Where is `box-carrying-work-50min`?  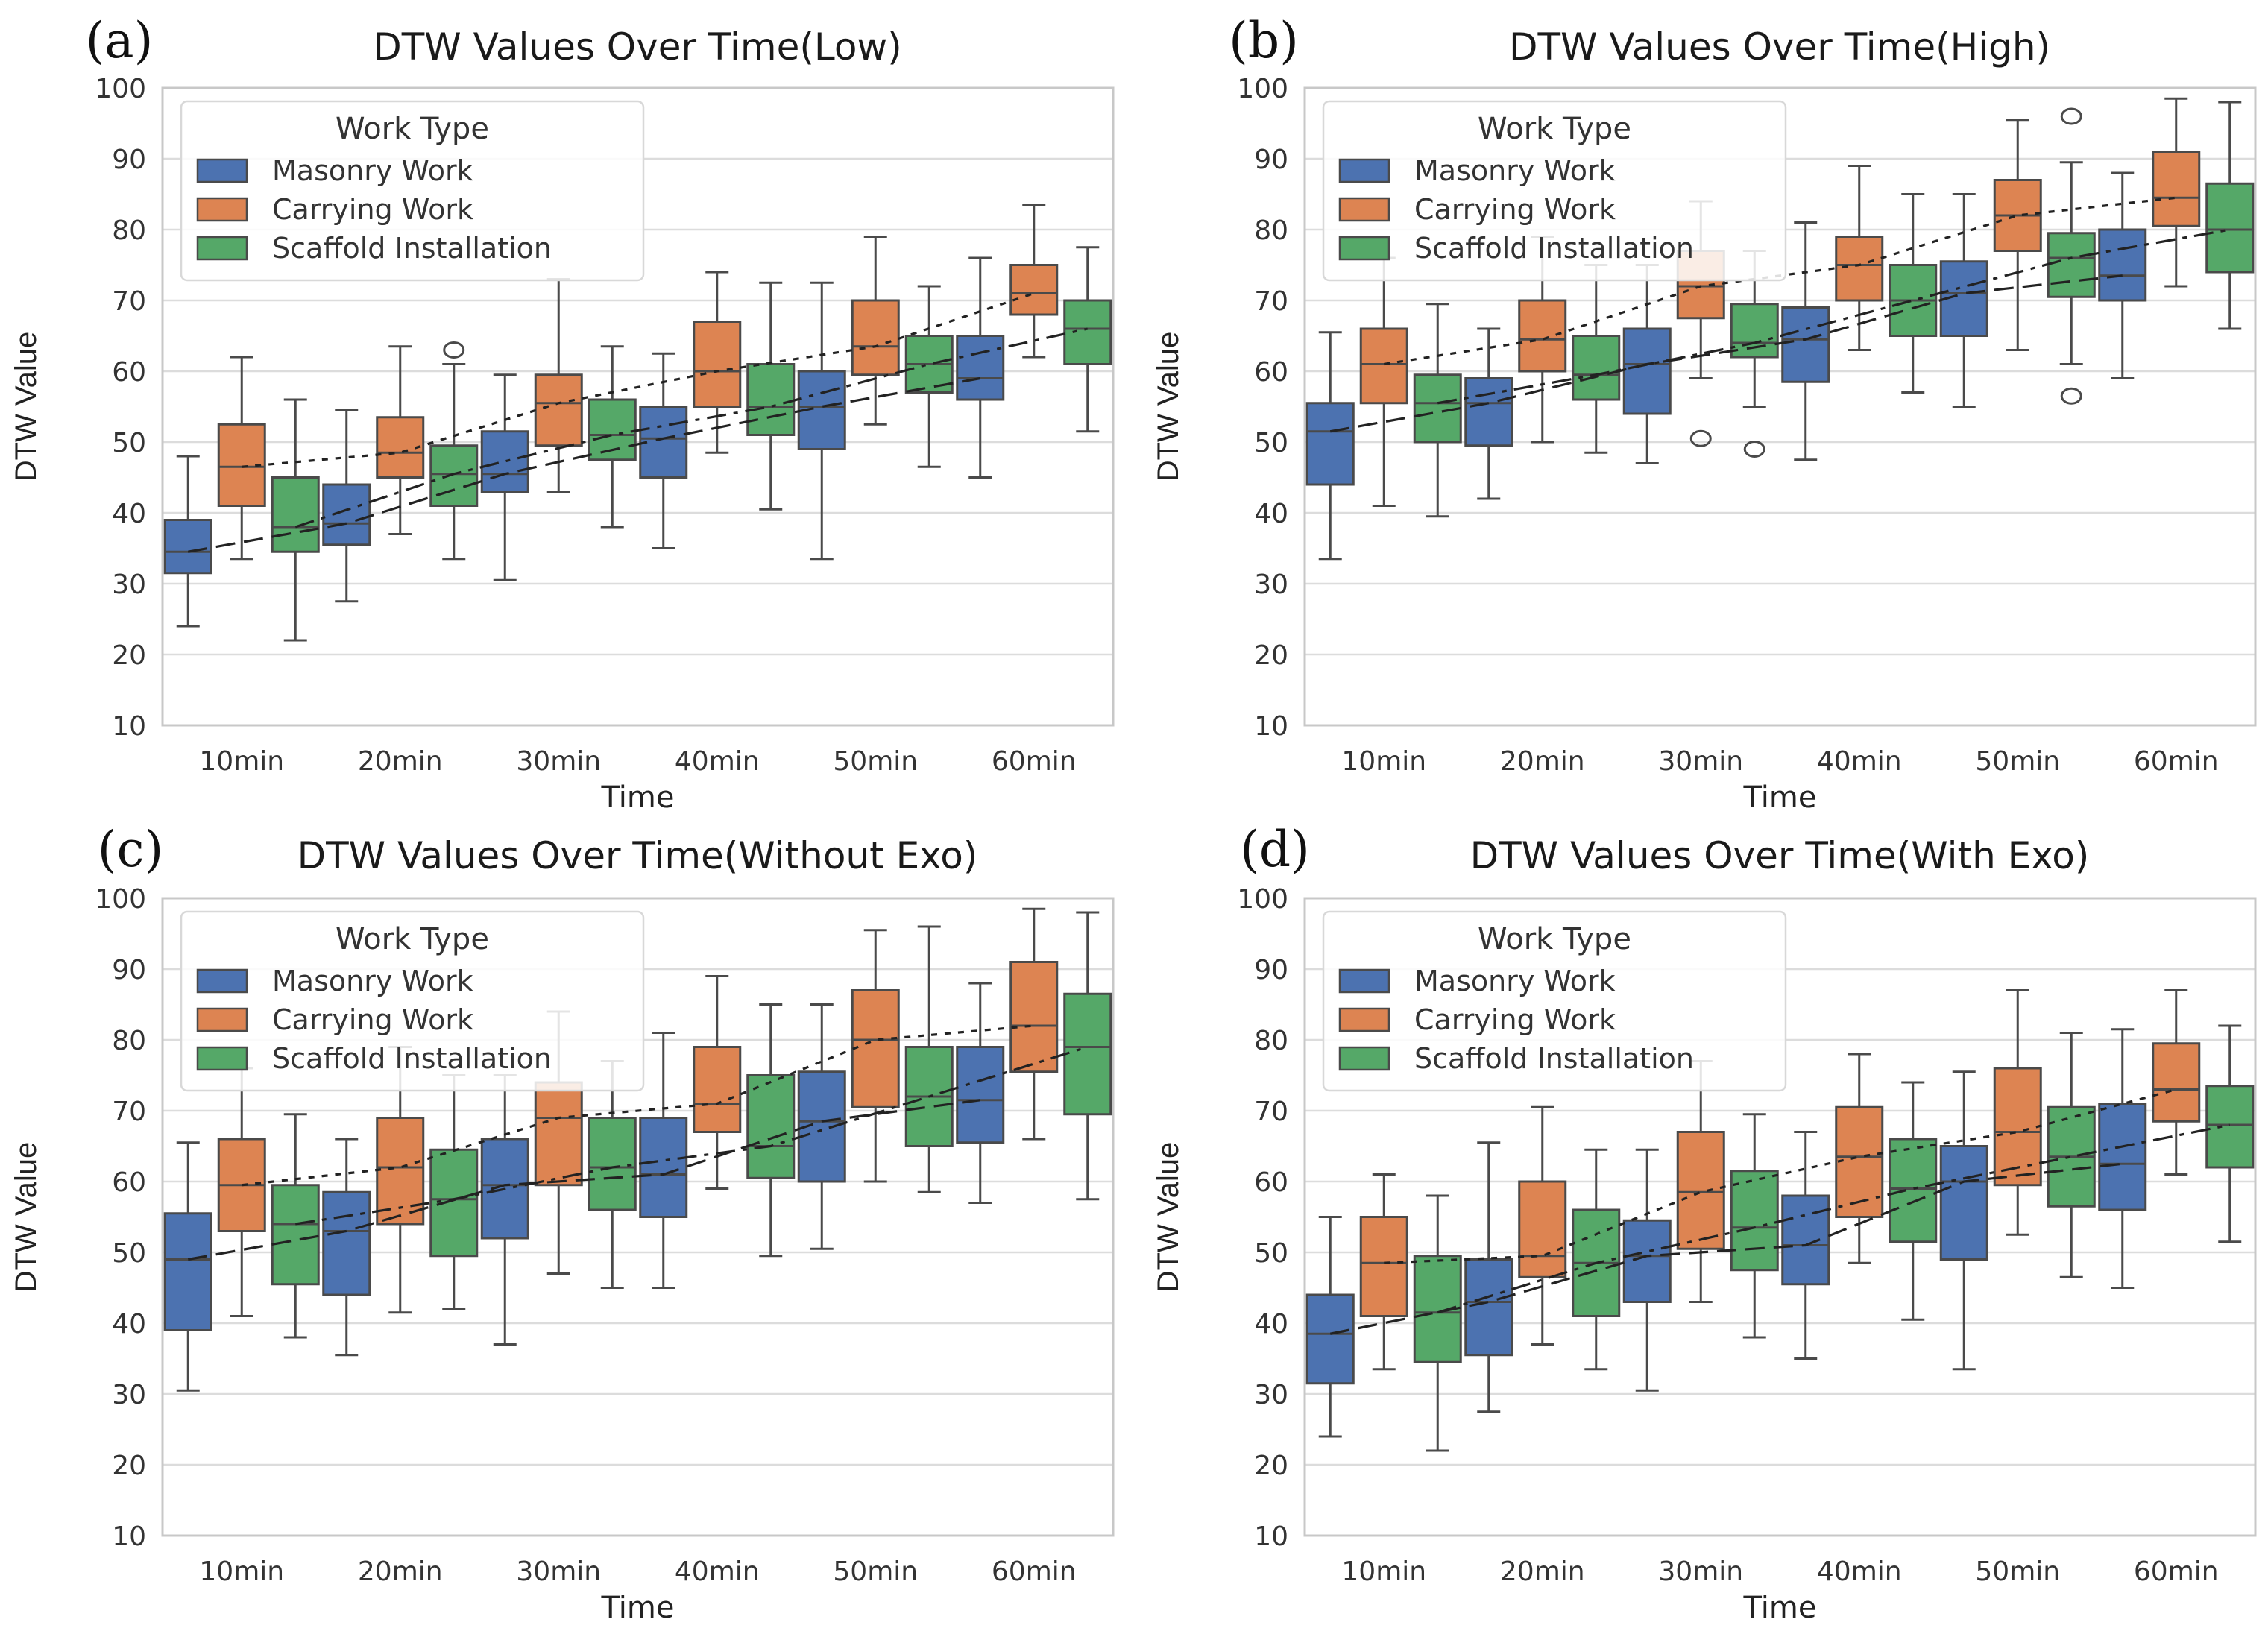
box-carrying-work-50min is located at coordinates (875, 331).